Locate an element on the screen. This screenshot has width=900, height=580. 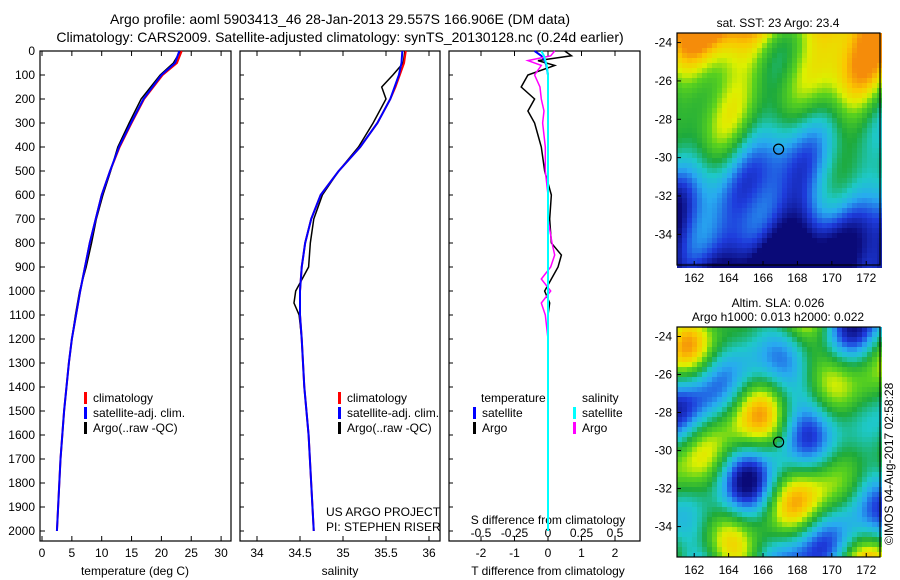
x-tick-label: 168 is located at coordinates (797, 278).